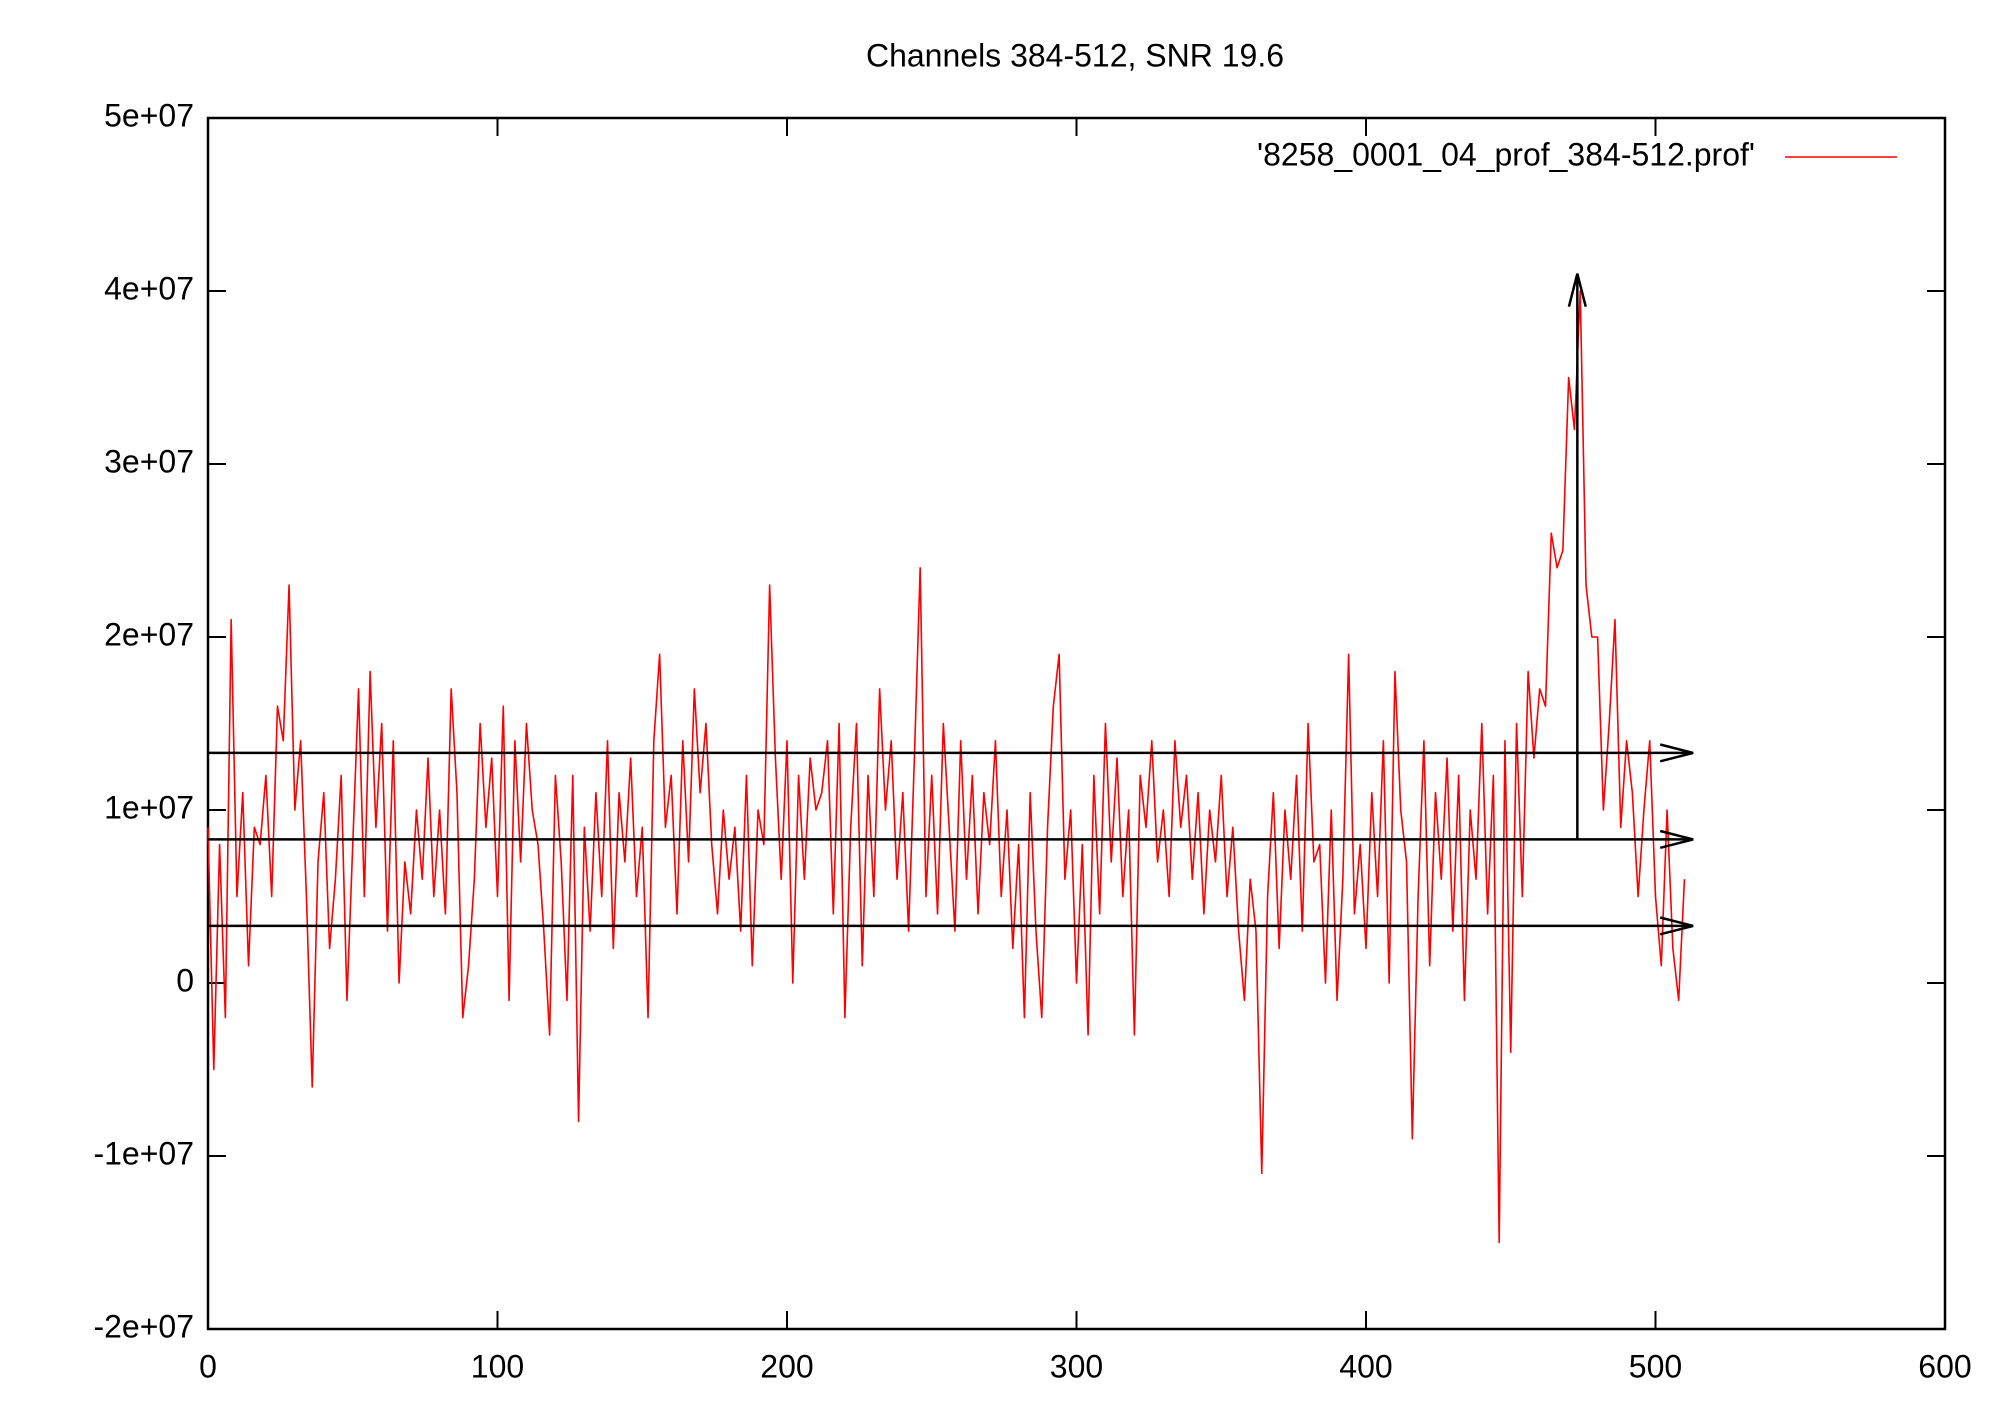 This screenshot has height=1401, width=2001. What do you see at coordinates (149, 461) in the screenshot?
I see `y-tick-label: 3e+07` at bounding box center [149, 461].